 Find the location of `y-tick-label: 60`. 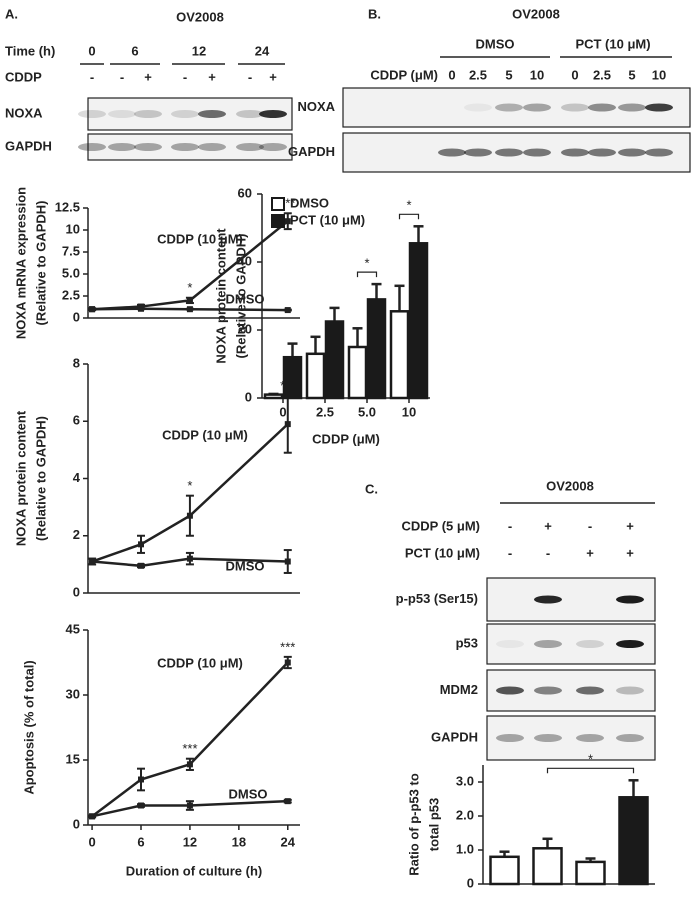

y-tick-label: 60 is located at coordinates (245, 192).